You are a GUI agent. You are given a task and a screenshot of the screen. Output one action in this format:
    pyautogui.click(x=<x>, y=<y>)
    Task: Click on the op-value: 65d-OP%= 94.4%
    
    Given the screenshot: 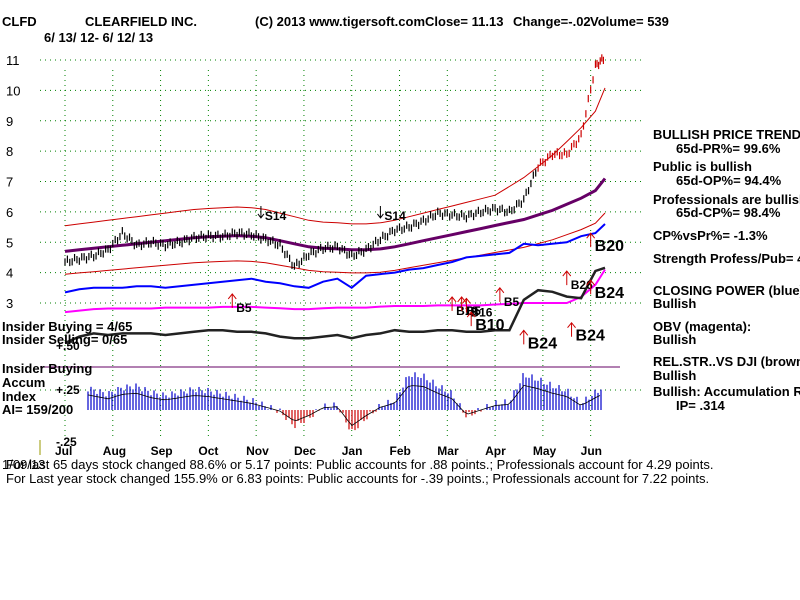 What is the action you would take?
    pyautogui.click(x=729, y=180)
    